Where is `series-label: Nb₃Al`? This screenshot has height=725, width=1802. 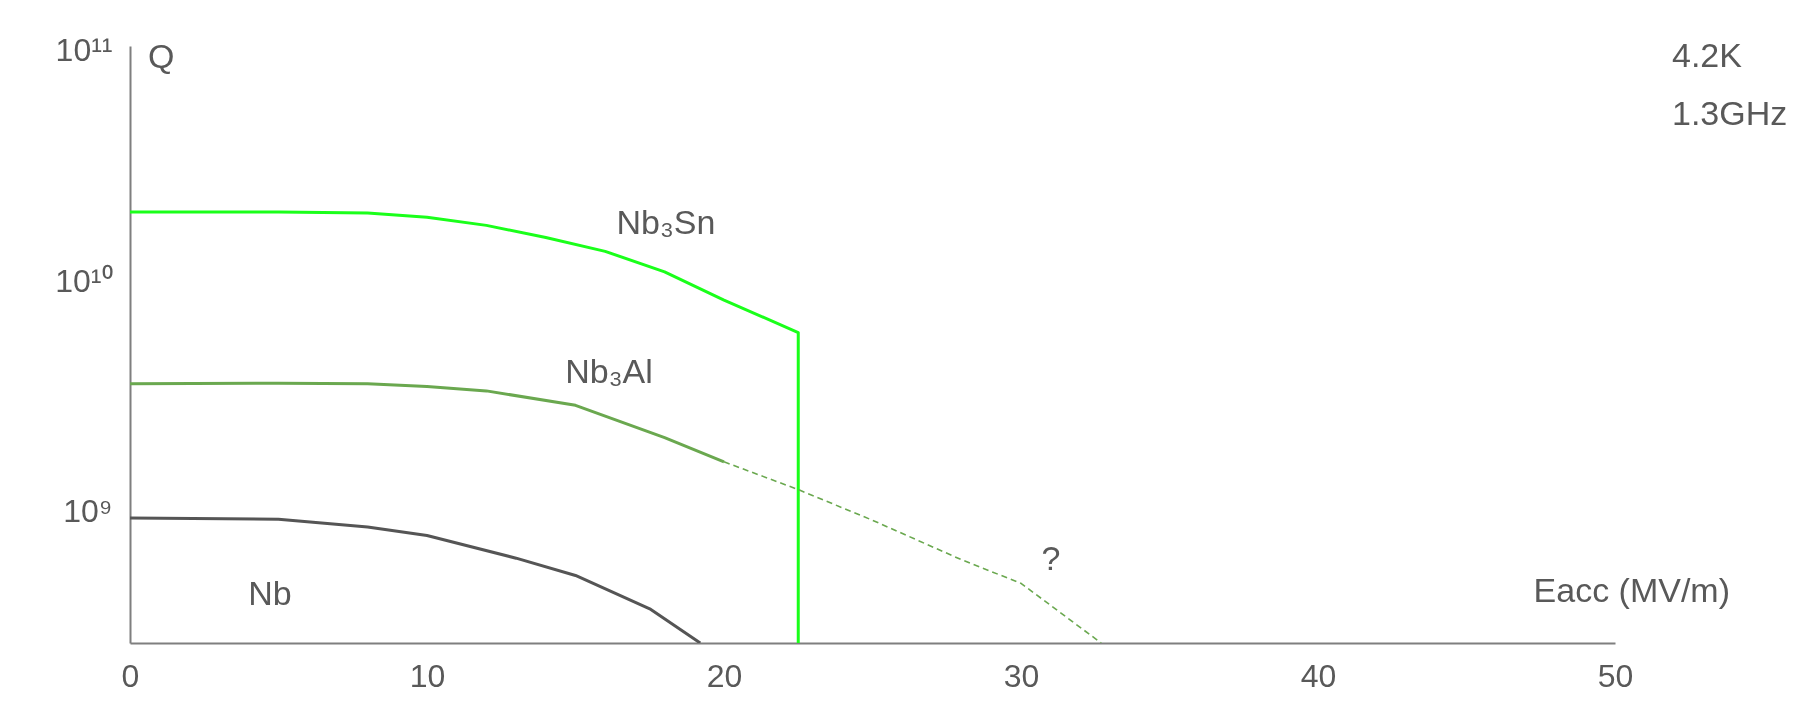
series-label: Nb₃Al is located at coordinates (609, 371).